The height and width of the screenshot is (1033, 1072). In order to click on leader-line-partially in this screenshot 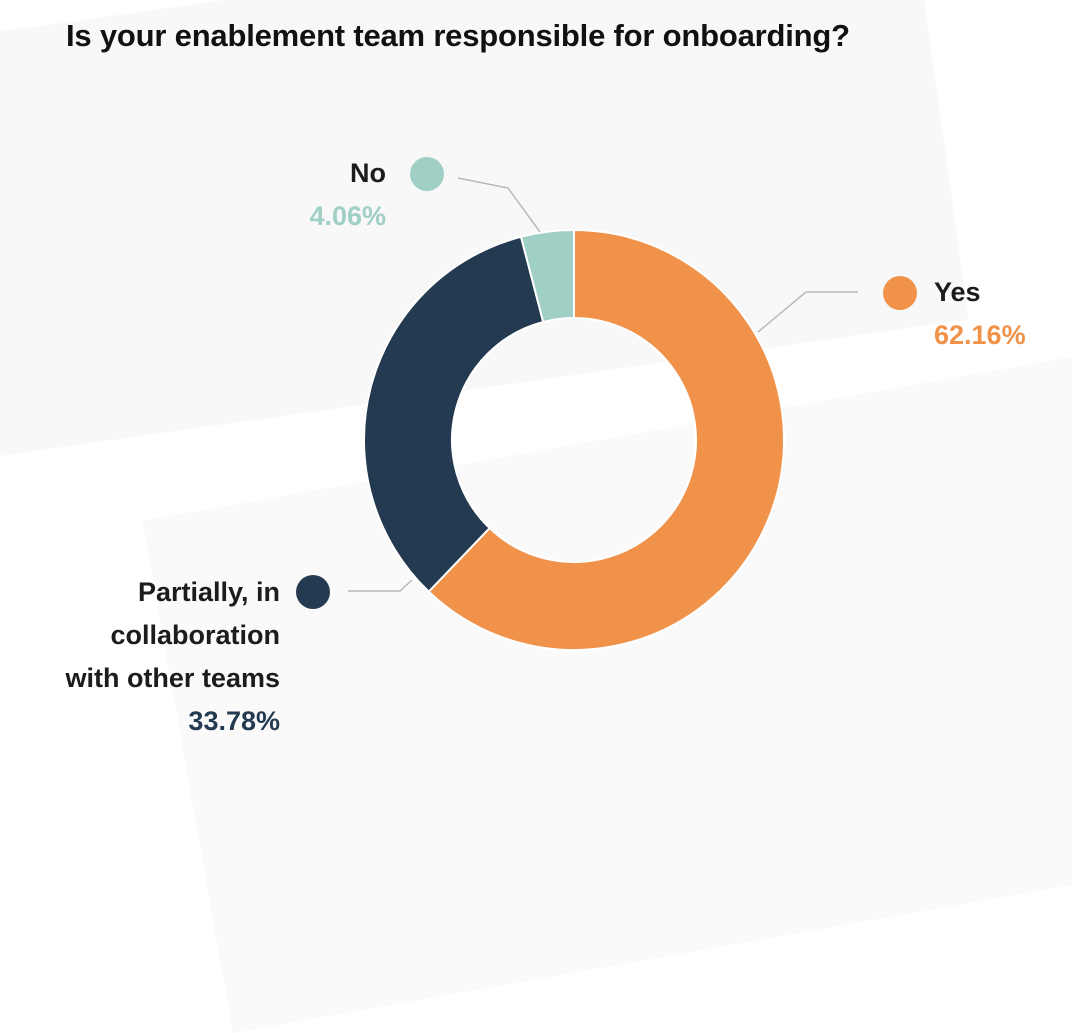, I will do `click(380, 585)`.